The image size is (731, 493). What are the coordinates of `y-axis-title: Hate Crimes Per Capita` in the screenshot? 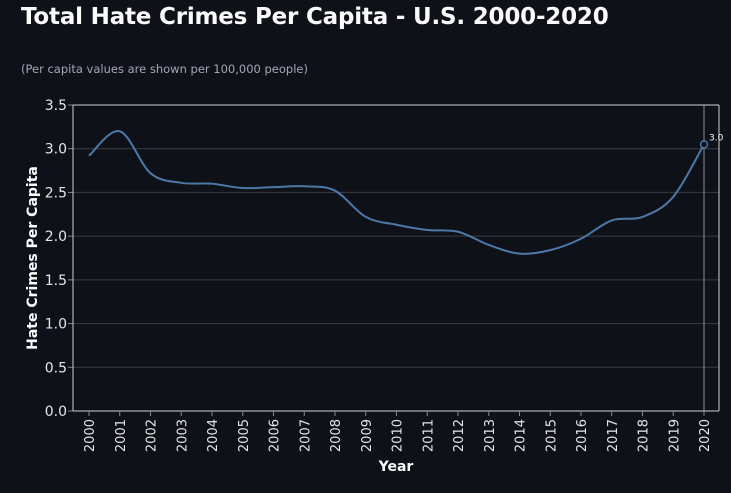 It's located at (33, 258).